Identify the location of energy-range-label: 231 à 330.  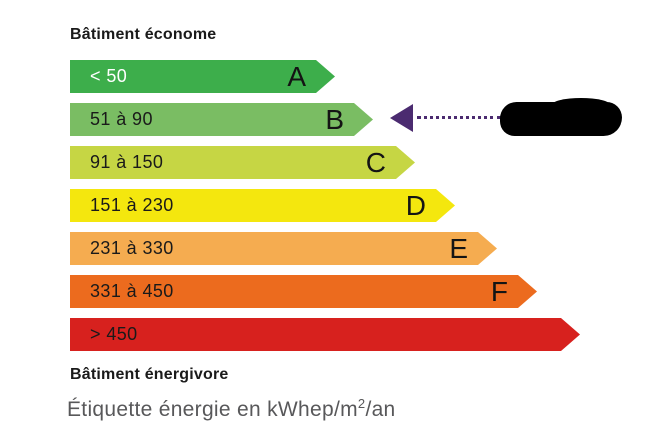
(132, 248).